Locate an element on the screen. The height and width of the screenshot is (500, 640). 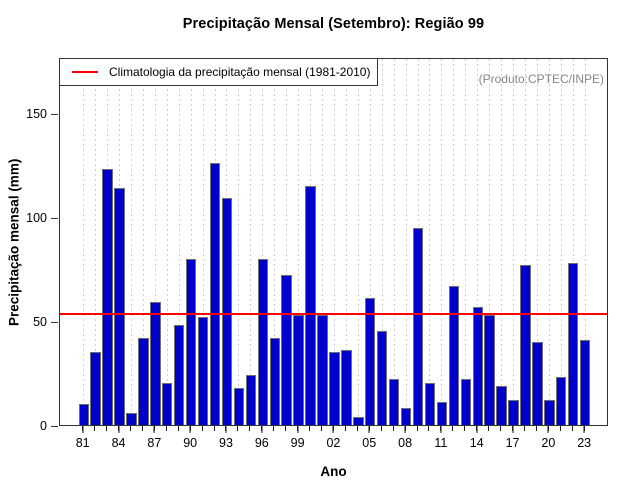
bar-1999 is located at coordinates (298, 369).